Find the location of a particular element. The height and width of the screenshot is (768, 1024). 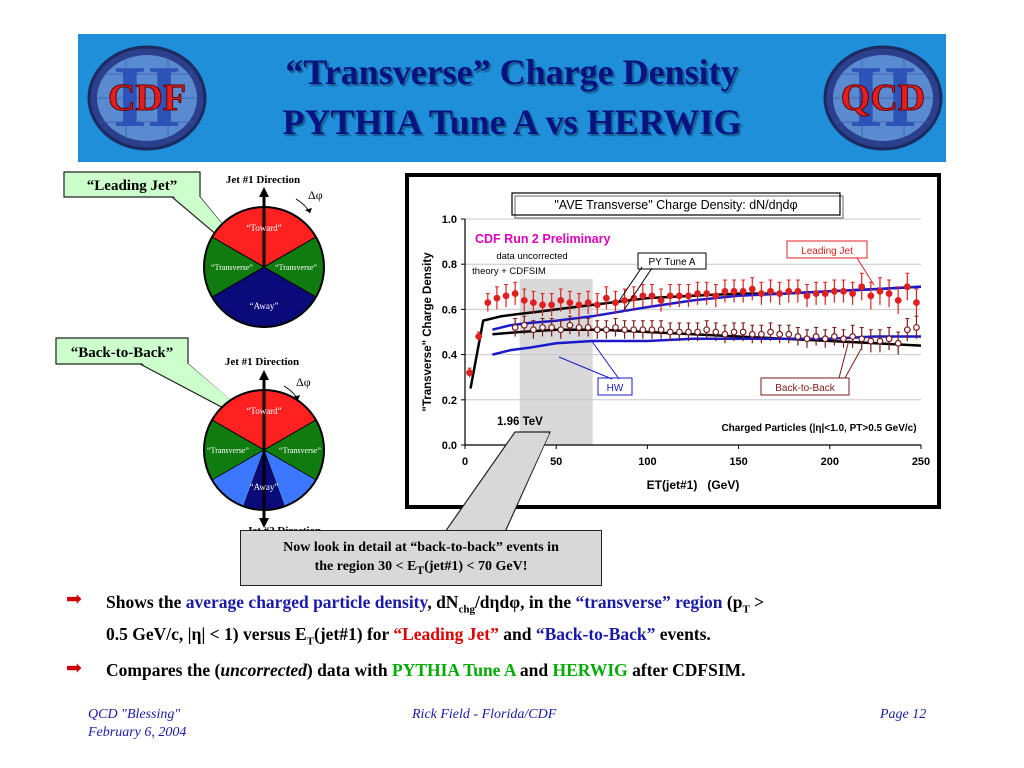

py-tune-a-label-box is located at coordinates (672, 261).